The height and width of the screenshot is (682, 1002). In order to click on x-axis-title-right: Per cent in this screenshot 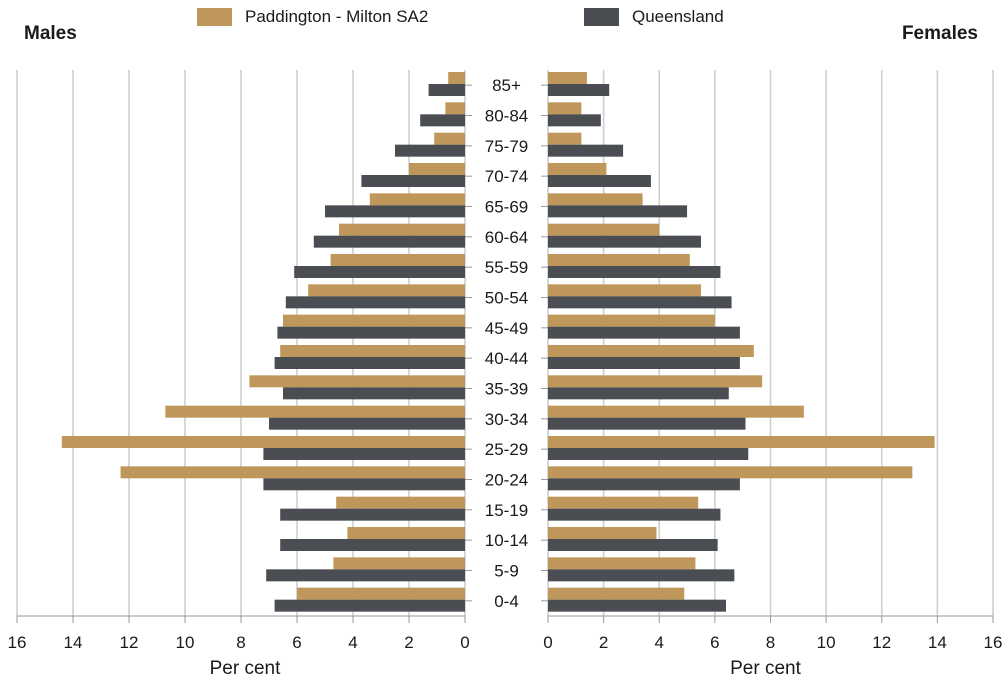, I will do `click(765, 668)`.